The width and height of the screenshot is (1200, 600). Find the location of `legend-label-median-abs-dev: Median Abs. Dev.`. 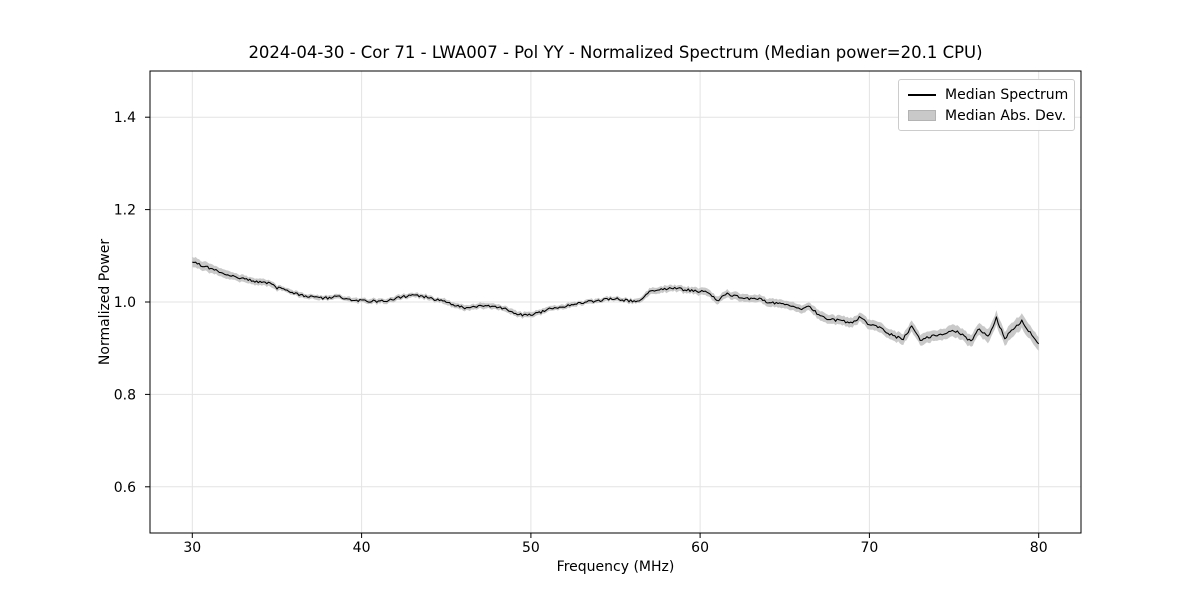

legend-label-median-abs-dev: Median Abs. Dev. is located at coordinates (1006, 115).